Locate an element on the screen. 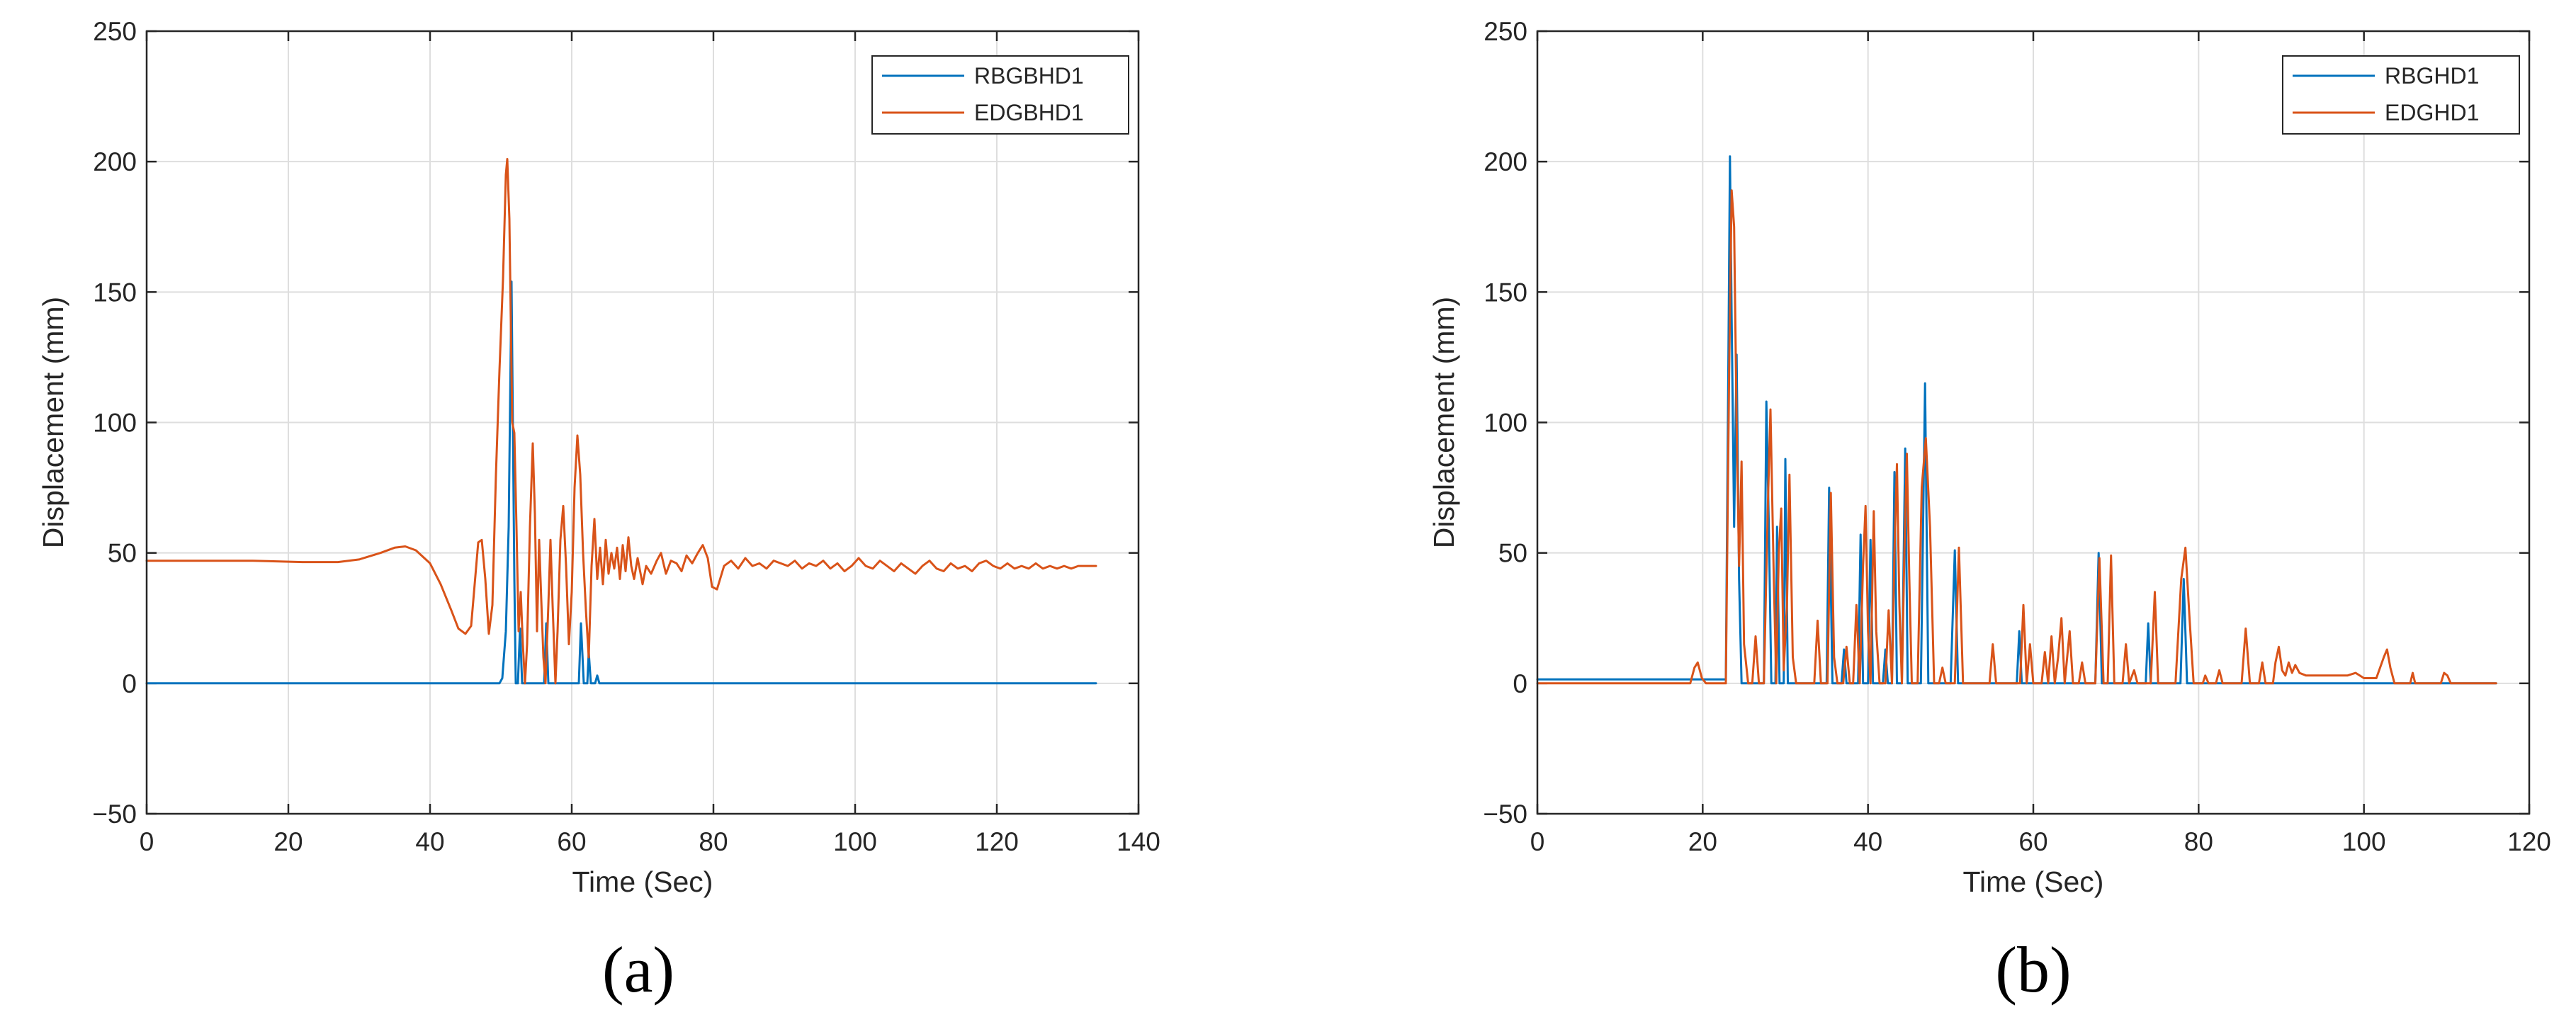 The image size is (2576, 1022). legend: RBGHD1 EDGHD1 is located at coordinates (2401, 95).